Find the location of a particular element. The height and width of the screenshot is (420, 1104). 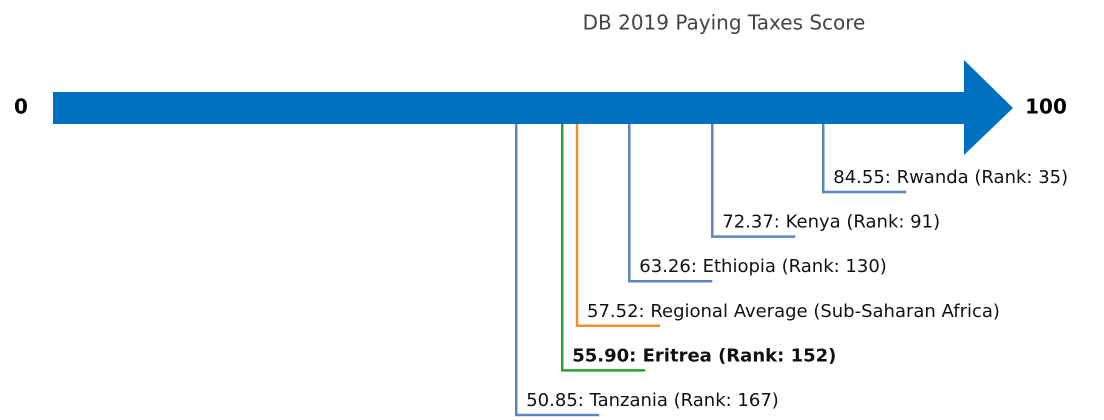

value-label: 72.37: Kenya (Rank: 91) is located at coordinates (831, 222).